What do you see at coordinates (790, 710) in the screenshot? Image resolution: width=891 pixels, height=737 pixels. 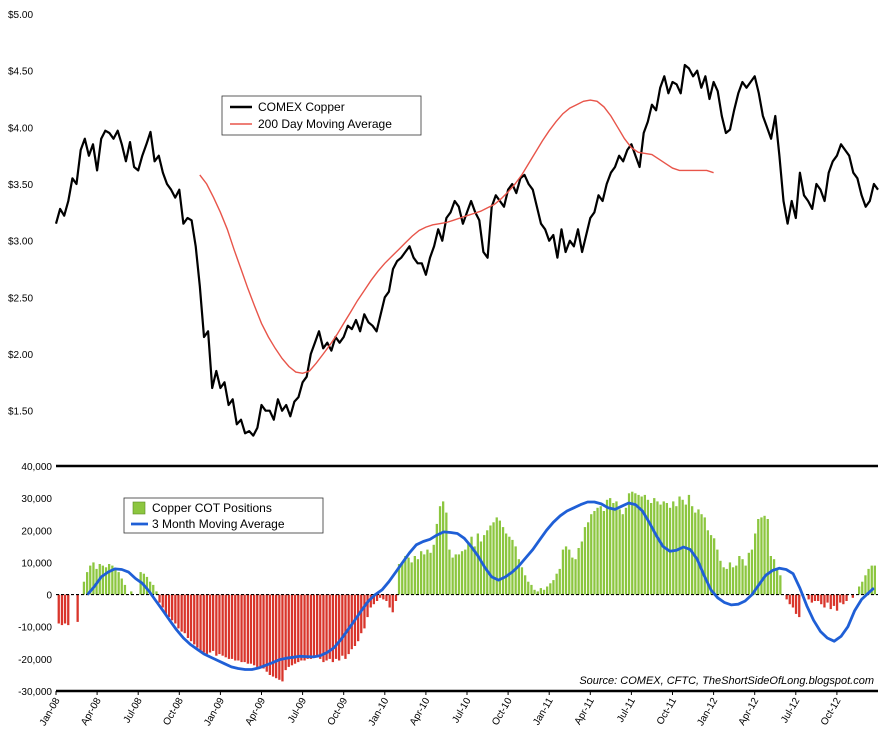 I see `xtick-label: Jul-12` at bounding box center [790, 710].